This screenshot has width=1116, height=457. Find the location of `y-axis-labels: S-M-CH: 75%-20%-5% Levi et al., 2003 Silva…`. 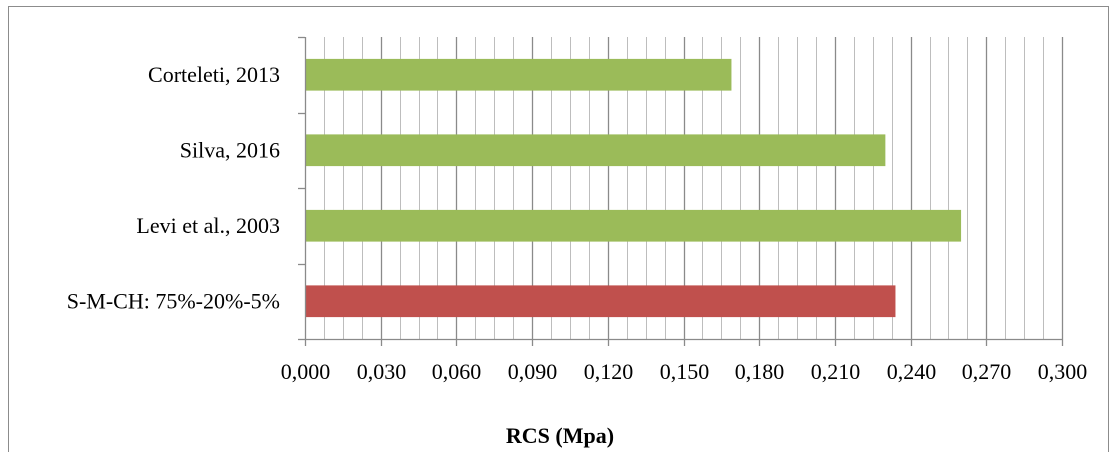

y-axis-labels: S-M-CH: 75%-20%-5% Levi et al., 2003 Silva… is located at coordinates (173, 188).